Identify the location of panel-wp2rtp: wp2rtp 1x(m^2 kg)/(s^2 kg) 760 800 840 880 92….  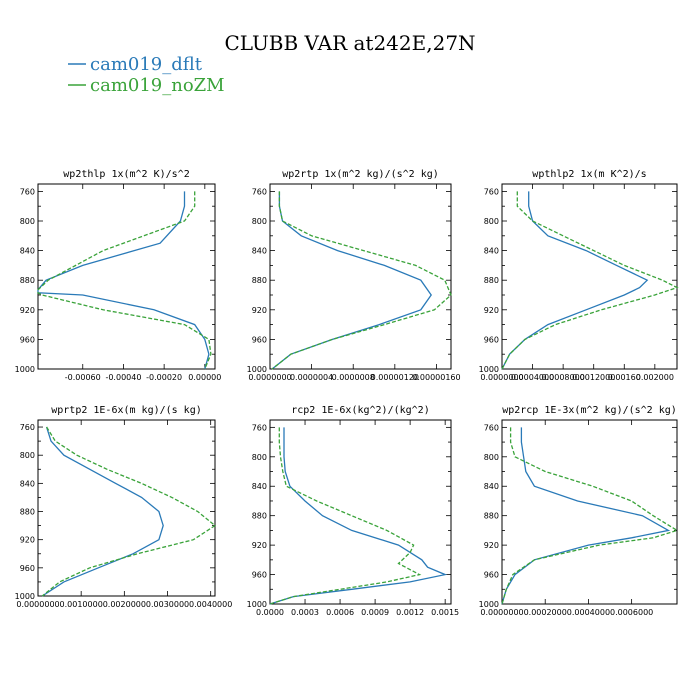
(354, 275).